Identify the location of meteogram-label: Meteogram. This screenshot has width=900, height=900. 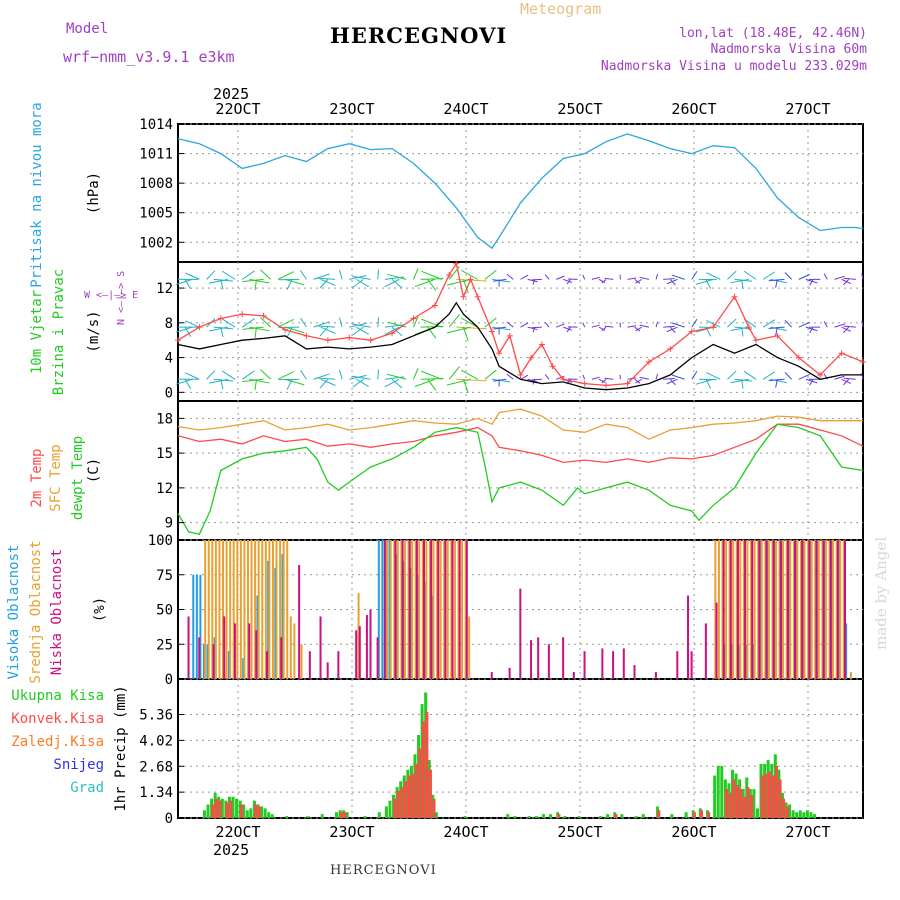
(560, 9).